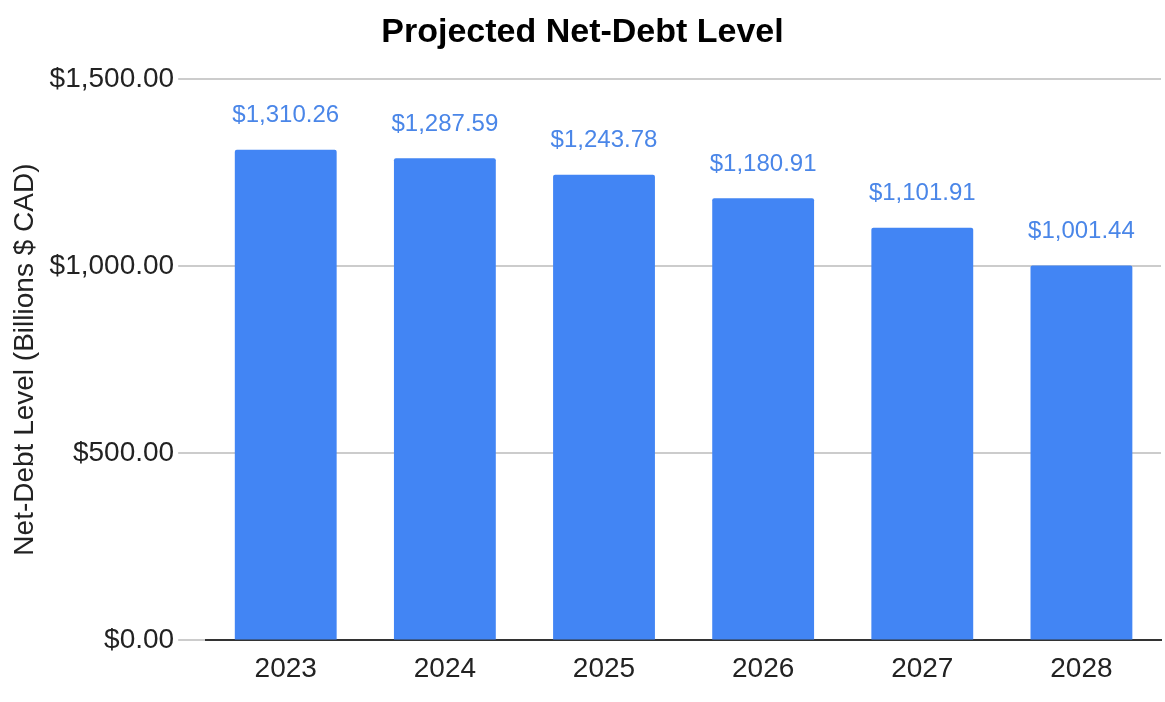 This screenshot has height=702, width=1165. What do you see at coordinates (139, 639) in the screenshot?
I see `y-tick-label: $0.00` at bounding box center [139, 639].